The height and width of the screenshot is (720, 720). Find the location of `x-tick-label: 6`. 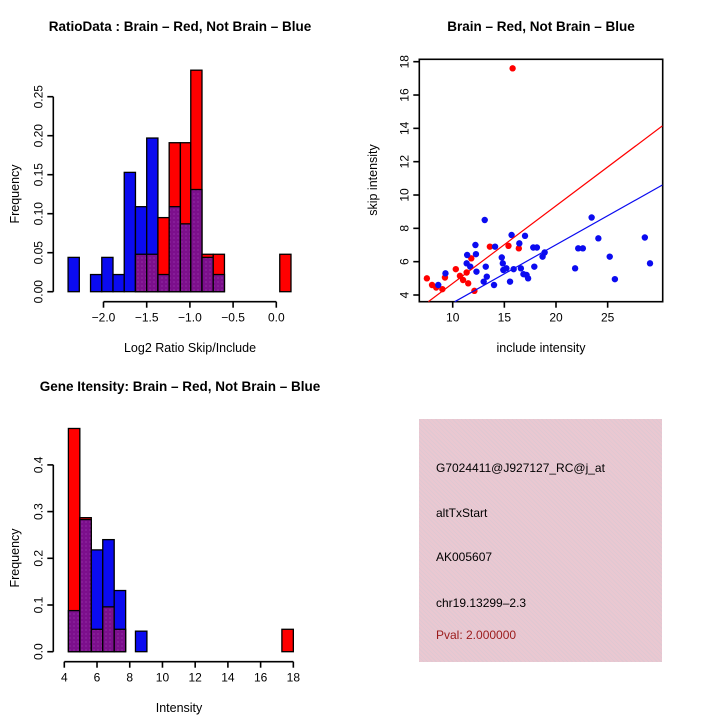

x-tick-label: 6 is located at coordinates (97, 678).